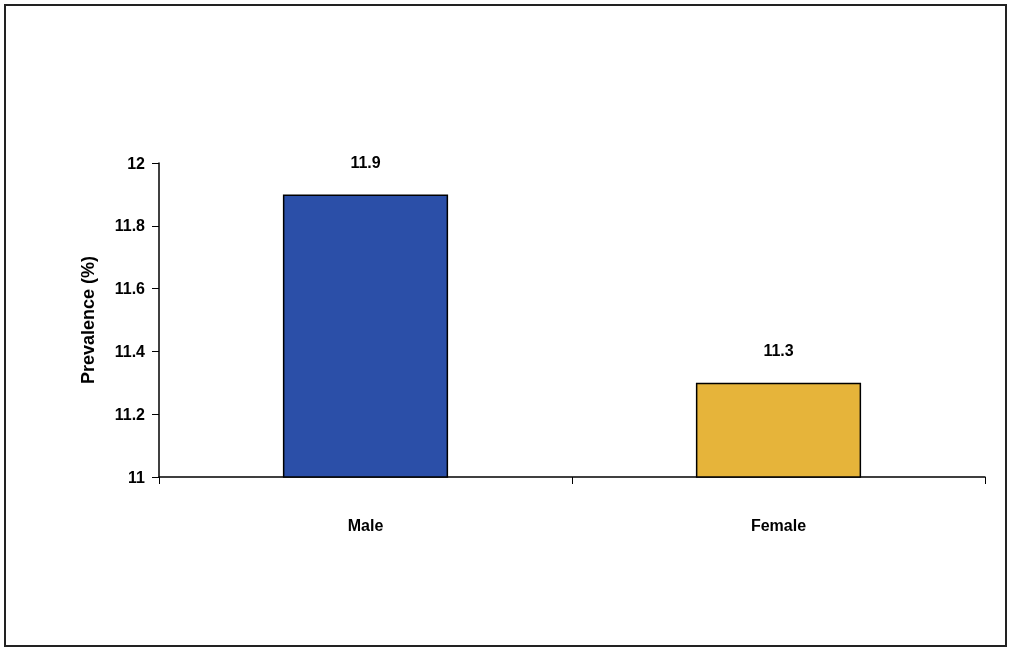  I want to click on y-tick-label: 11.2, so click(130, 414).